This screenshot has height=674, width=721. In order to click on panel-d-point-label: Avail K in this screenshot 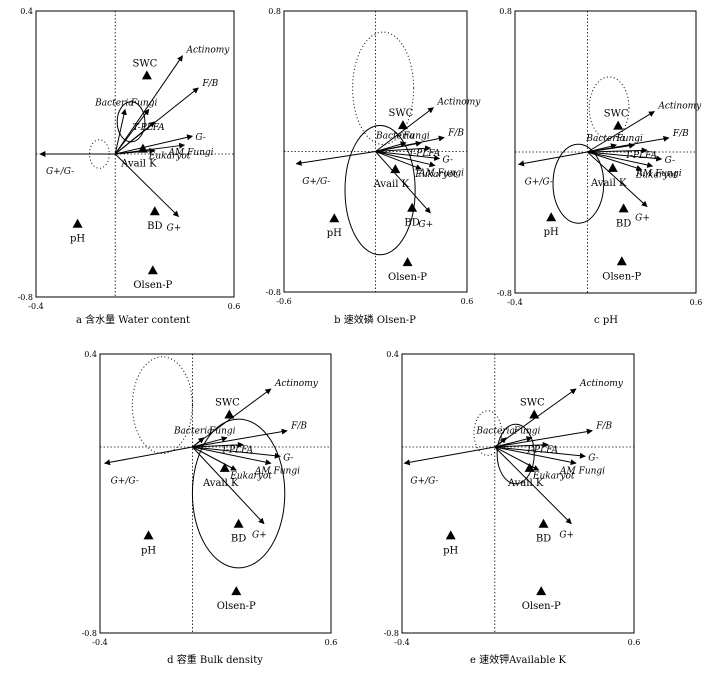, I will do `click(220, 483)`.